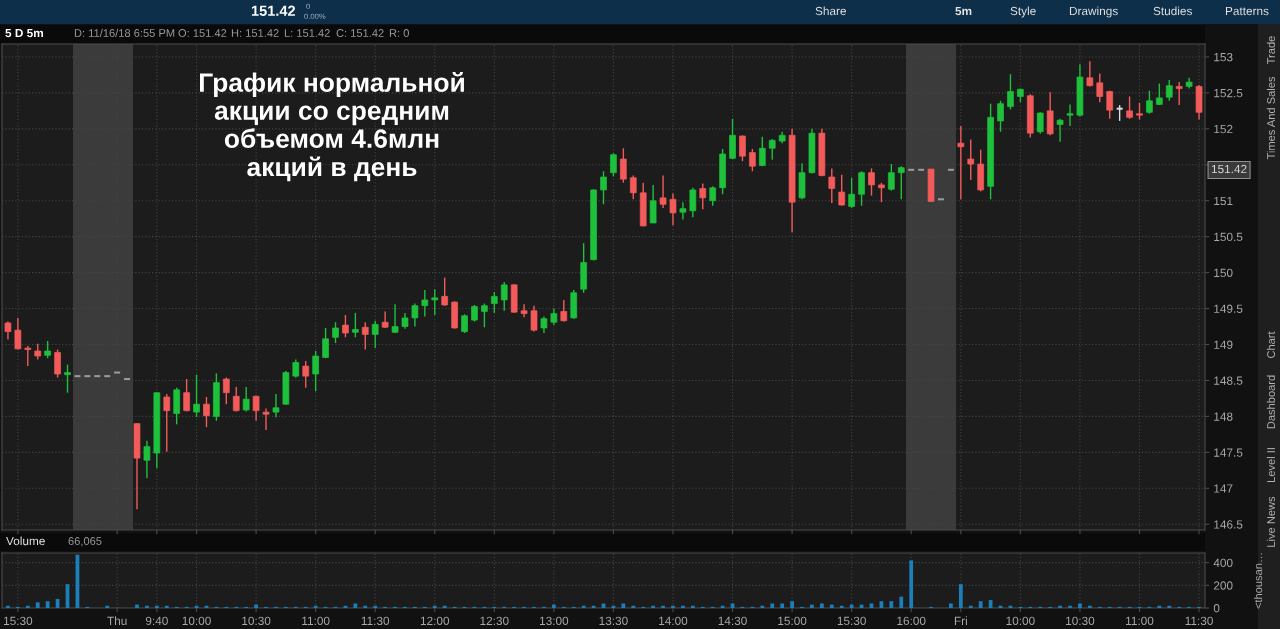  I want to click on text: 5 D 5m, so click(24, 33).